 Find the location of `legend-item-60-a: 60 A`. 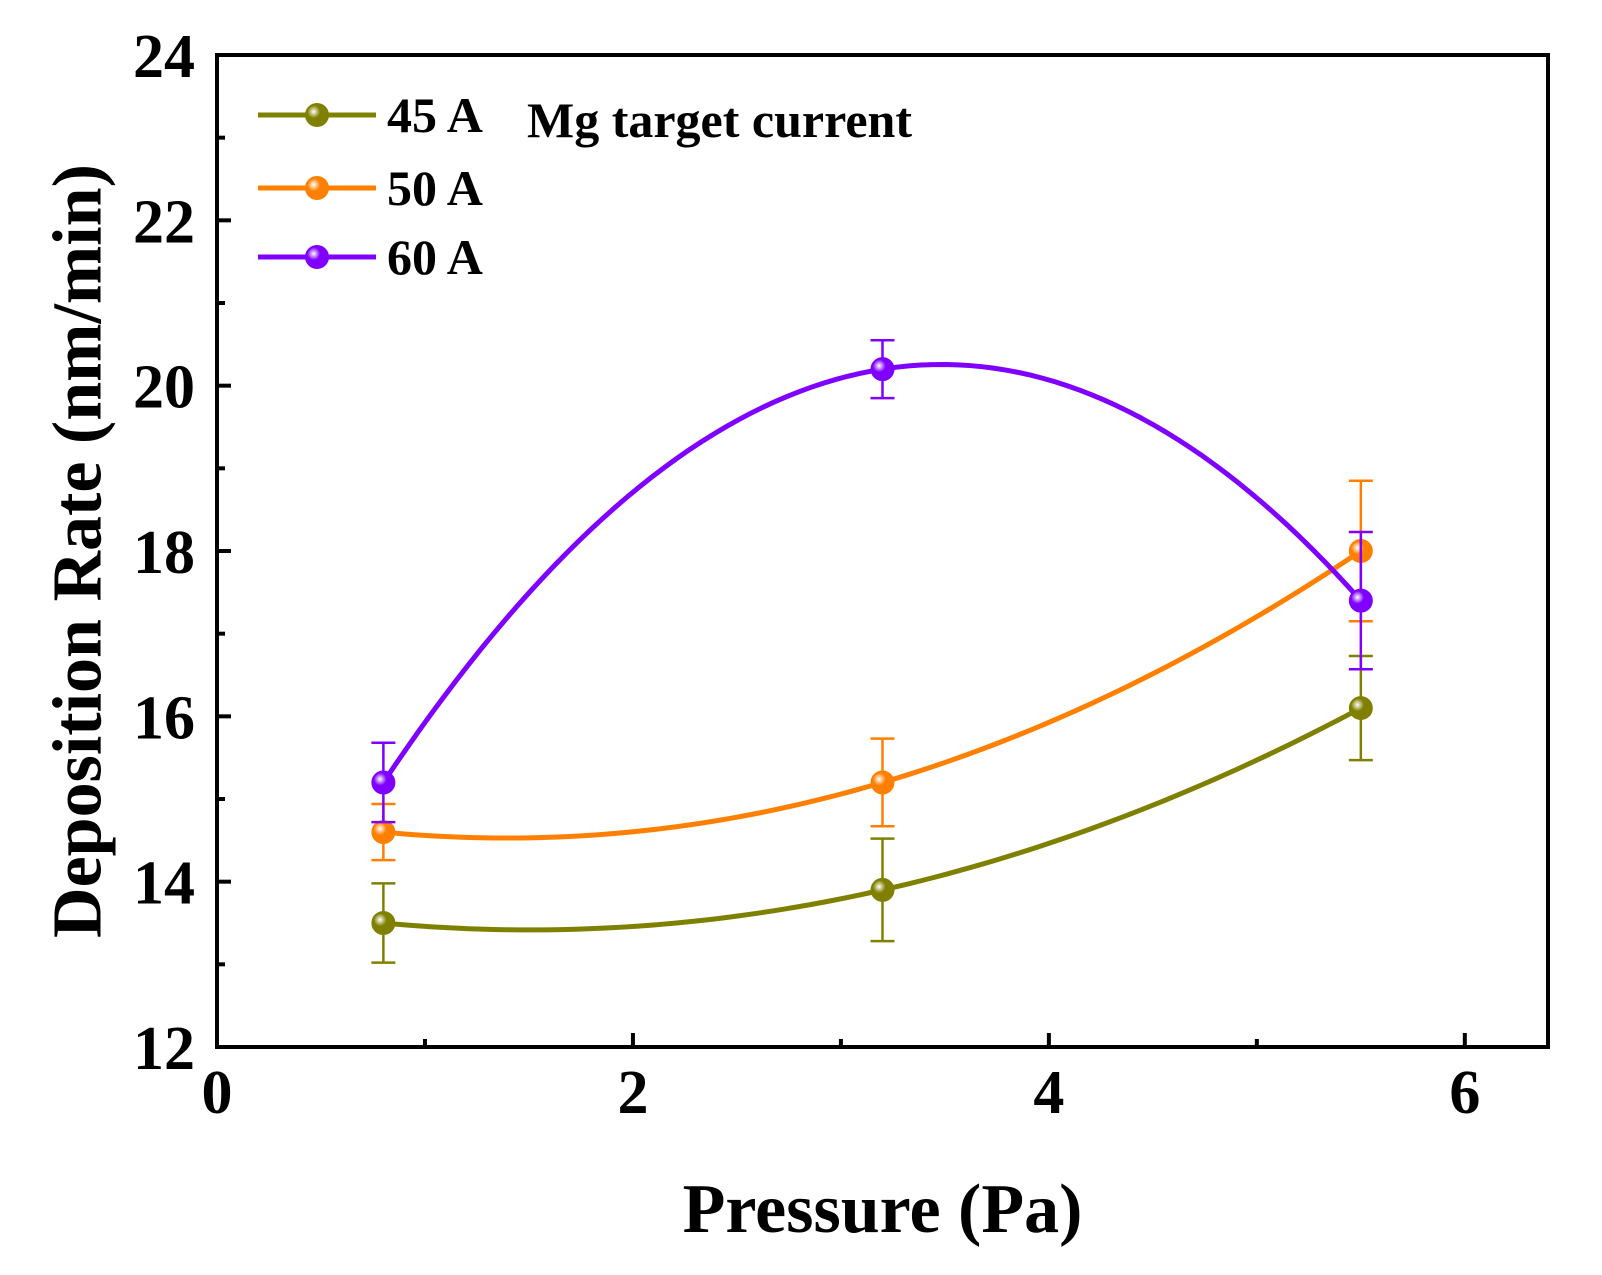

legend-item-60-a: 60 A is located at coordinates (370, 257).